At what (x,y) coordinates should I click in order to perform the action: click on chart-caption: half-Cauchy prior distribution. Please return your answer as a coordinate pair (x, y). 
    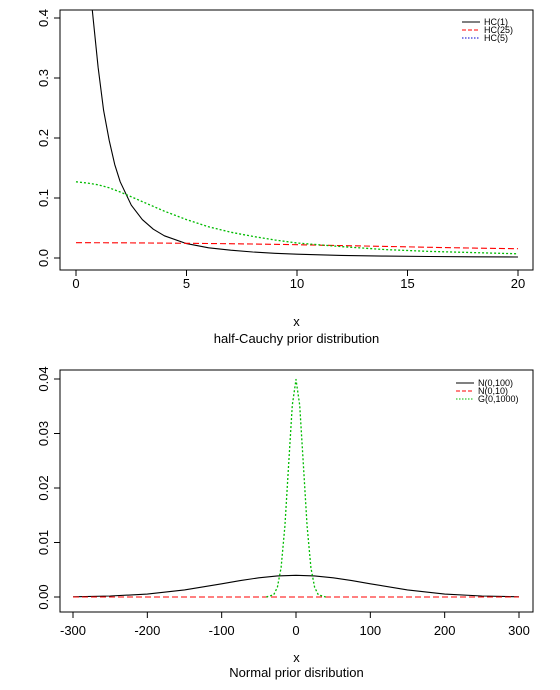
    Looking at the image, I should click on (296, 338).